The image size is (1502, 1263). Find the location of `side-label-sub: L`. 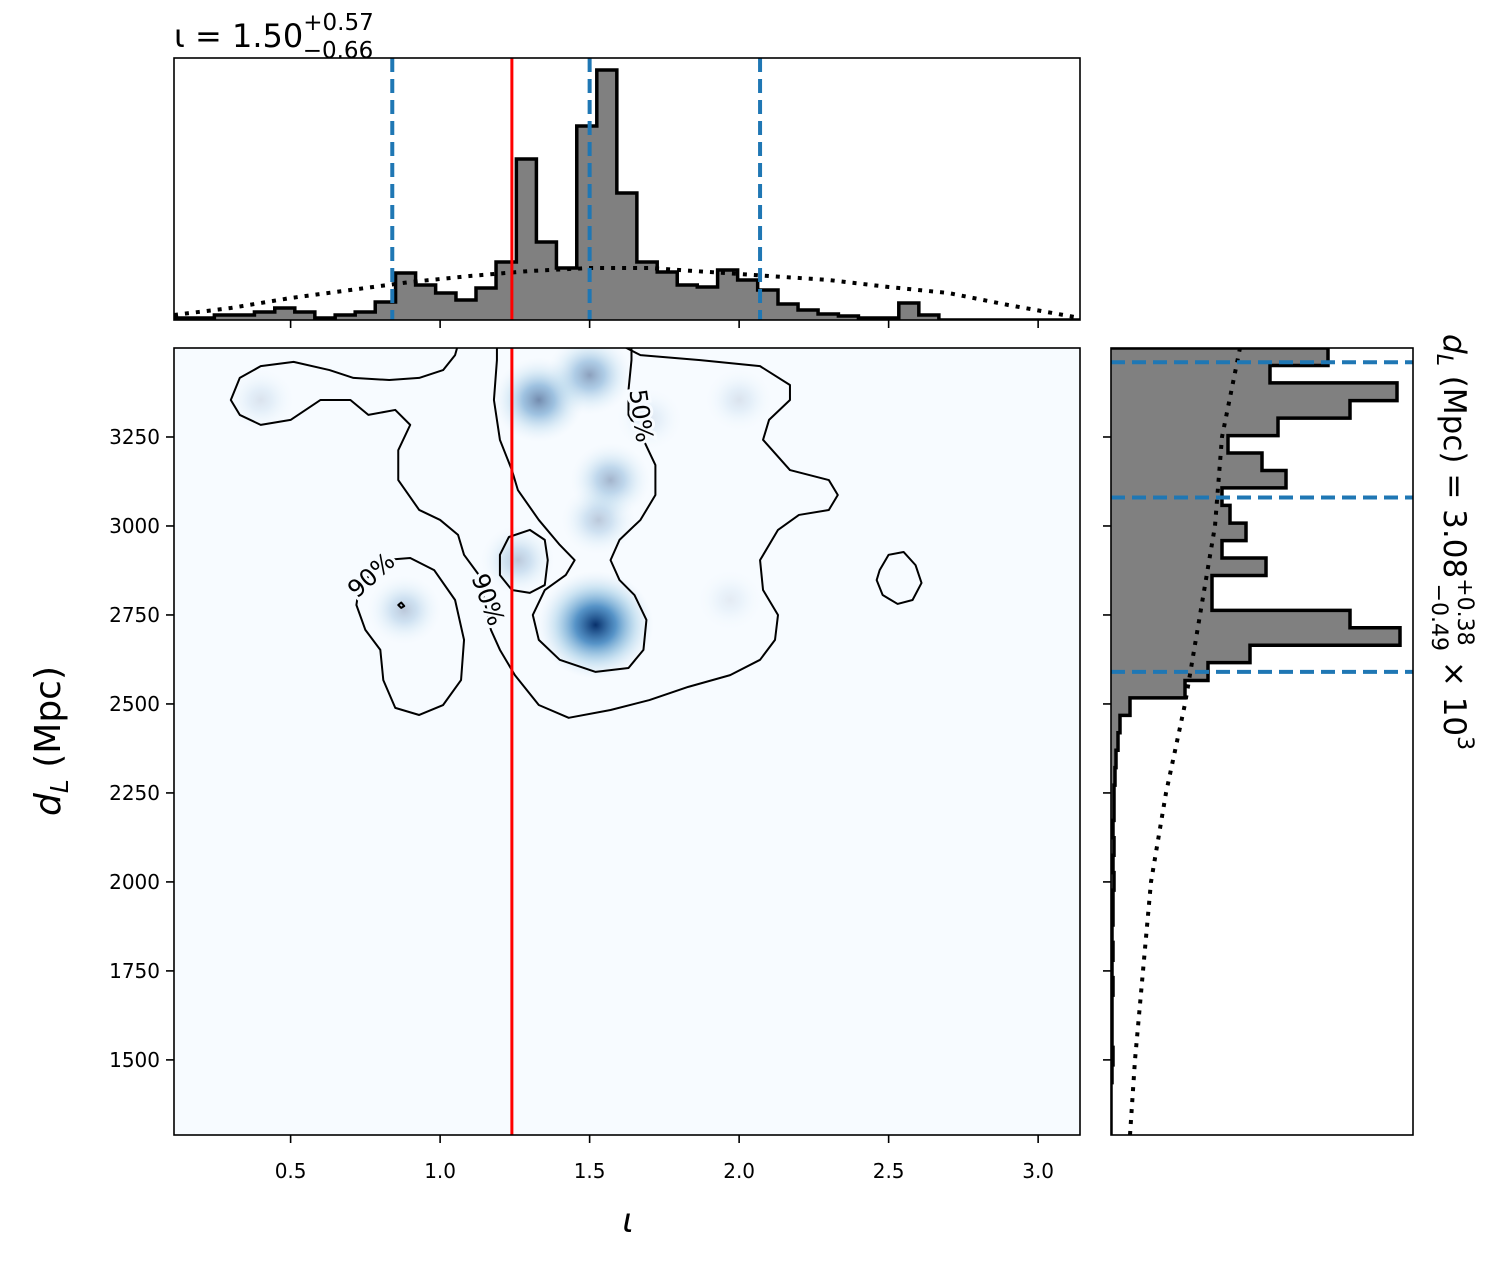

side-label-sub: L is located at coordinates (1443, 360).